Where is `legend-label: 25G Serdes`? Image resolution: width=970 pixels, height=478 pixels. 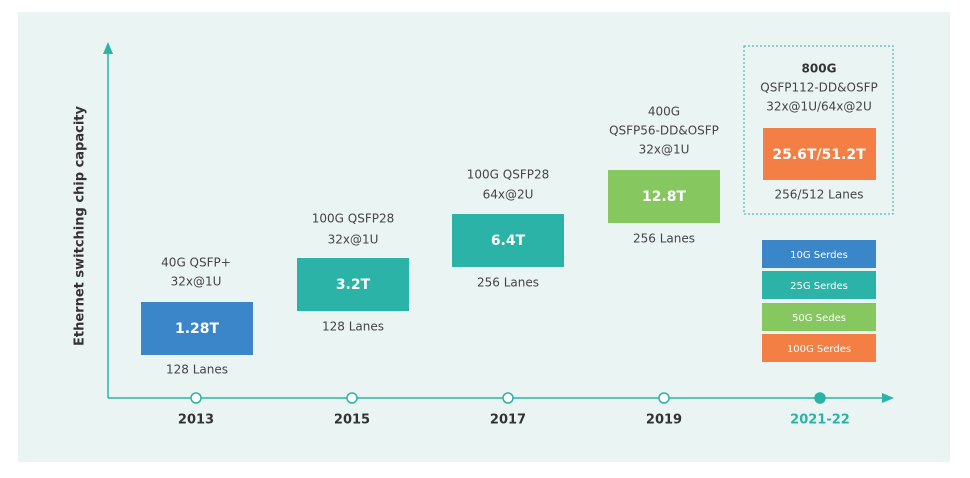 legend-label: 25G Serdes is located at coordinates (819, 286).